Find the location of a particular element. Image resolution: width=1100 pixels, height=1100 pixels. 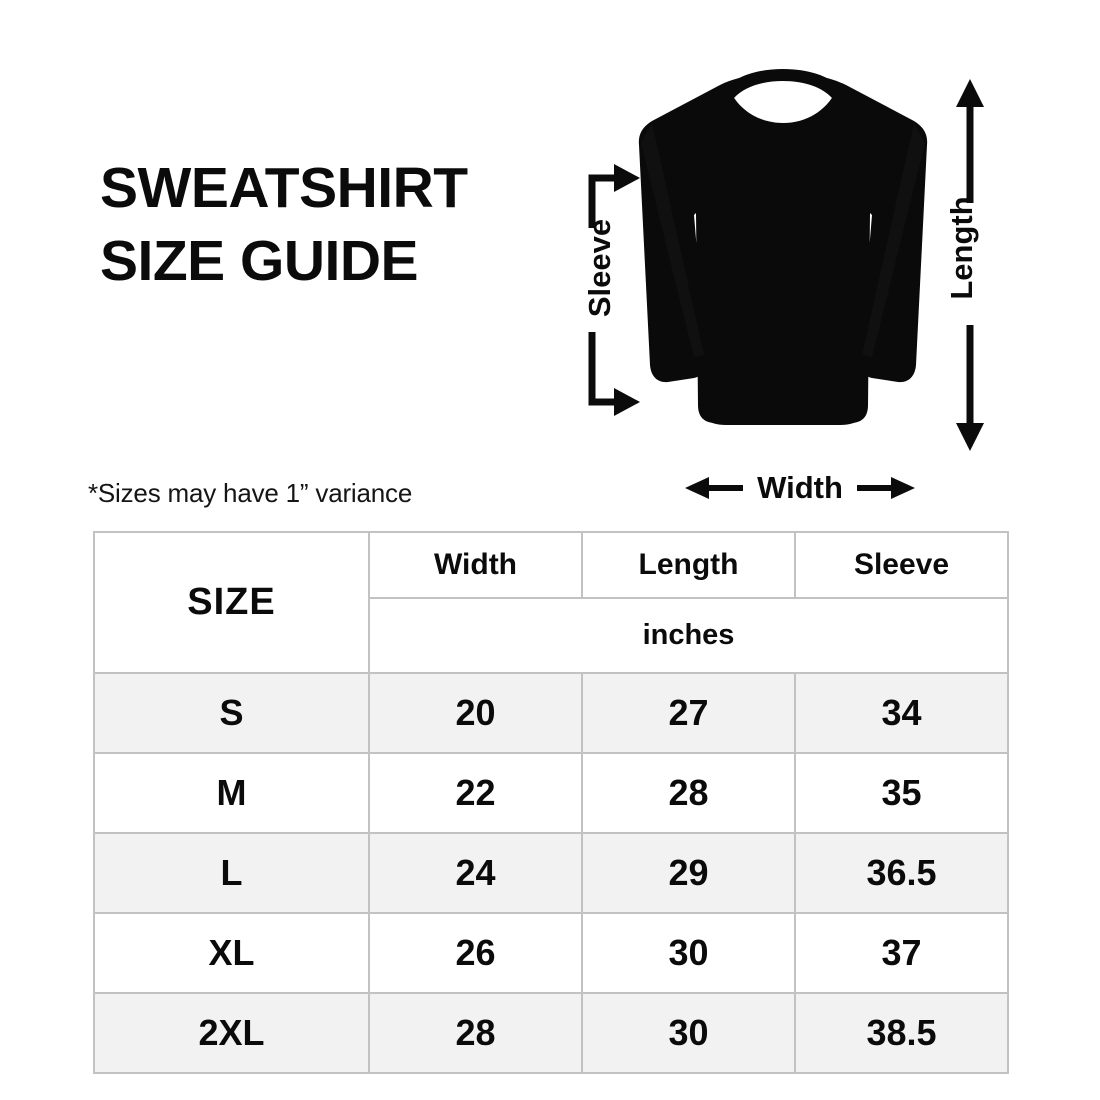

page-title: SWEATSHIRT SIZE GUIDE is located at coordinates (335, 225).